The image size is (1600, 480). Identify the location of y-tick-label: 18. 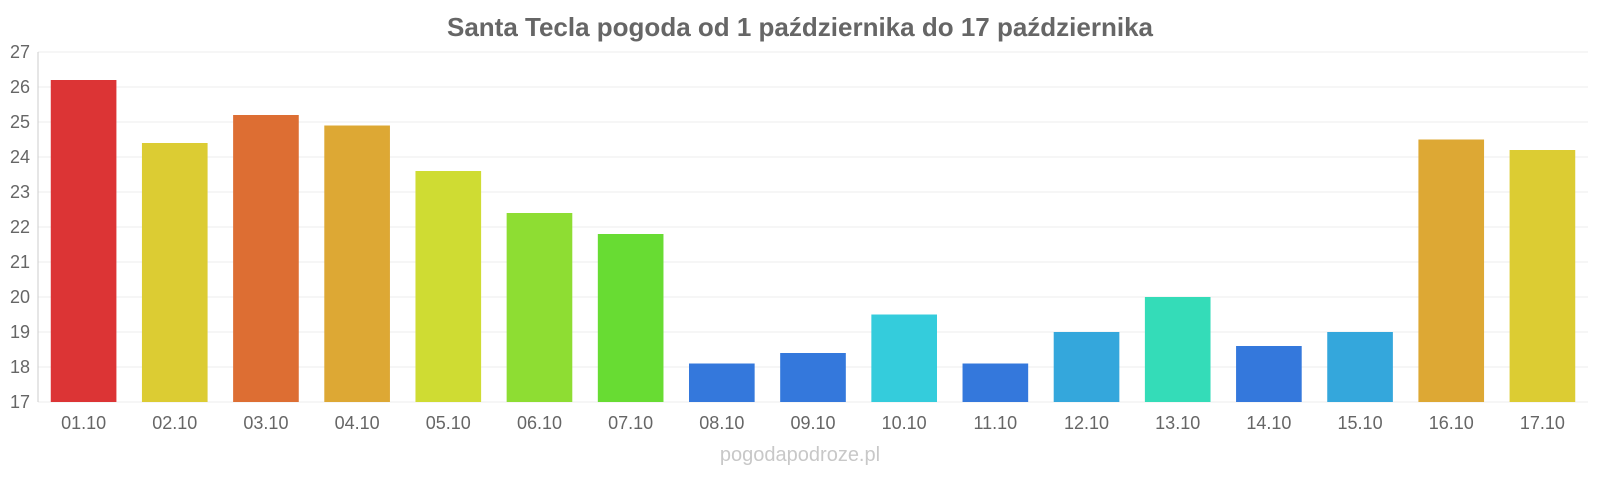
(20, 367).